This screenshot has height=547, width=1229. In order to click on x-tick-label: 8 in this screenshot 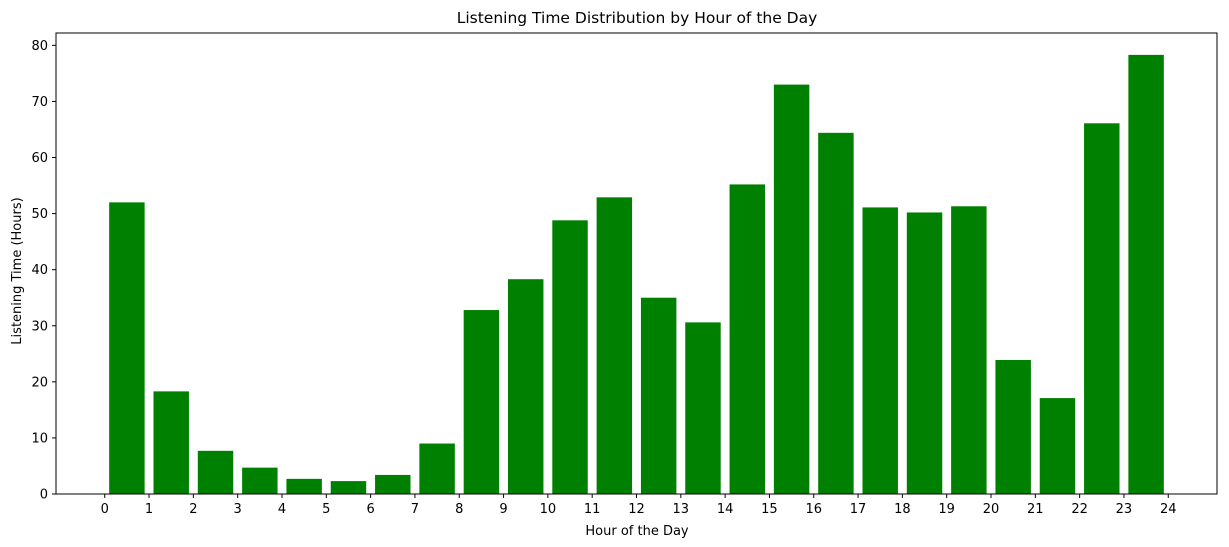, I will do `click(459, 509)`.